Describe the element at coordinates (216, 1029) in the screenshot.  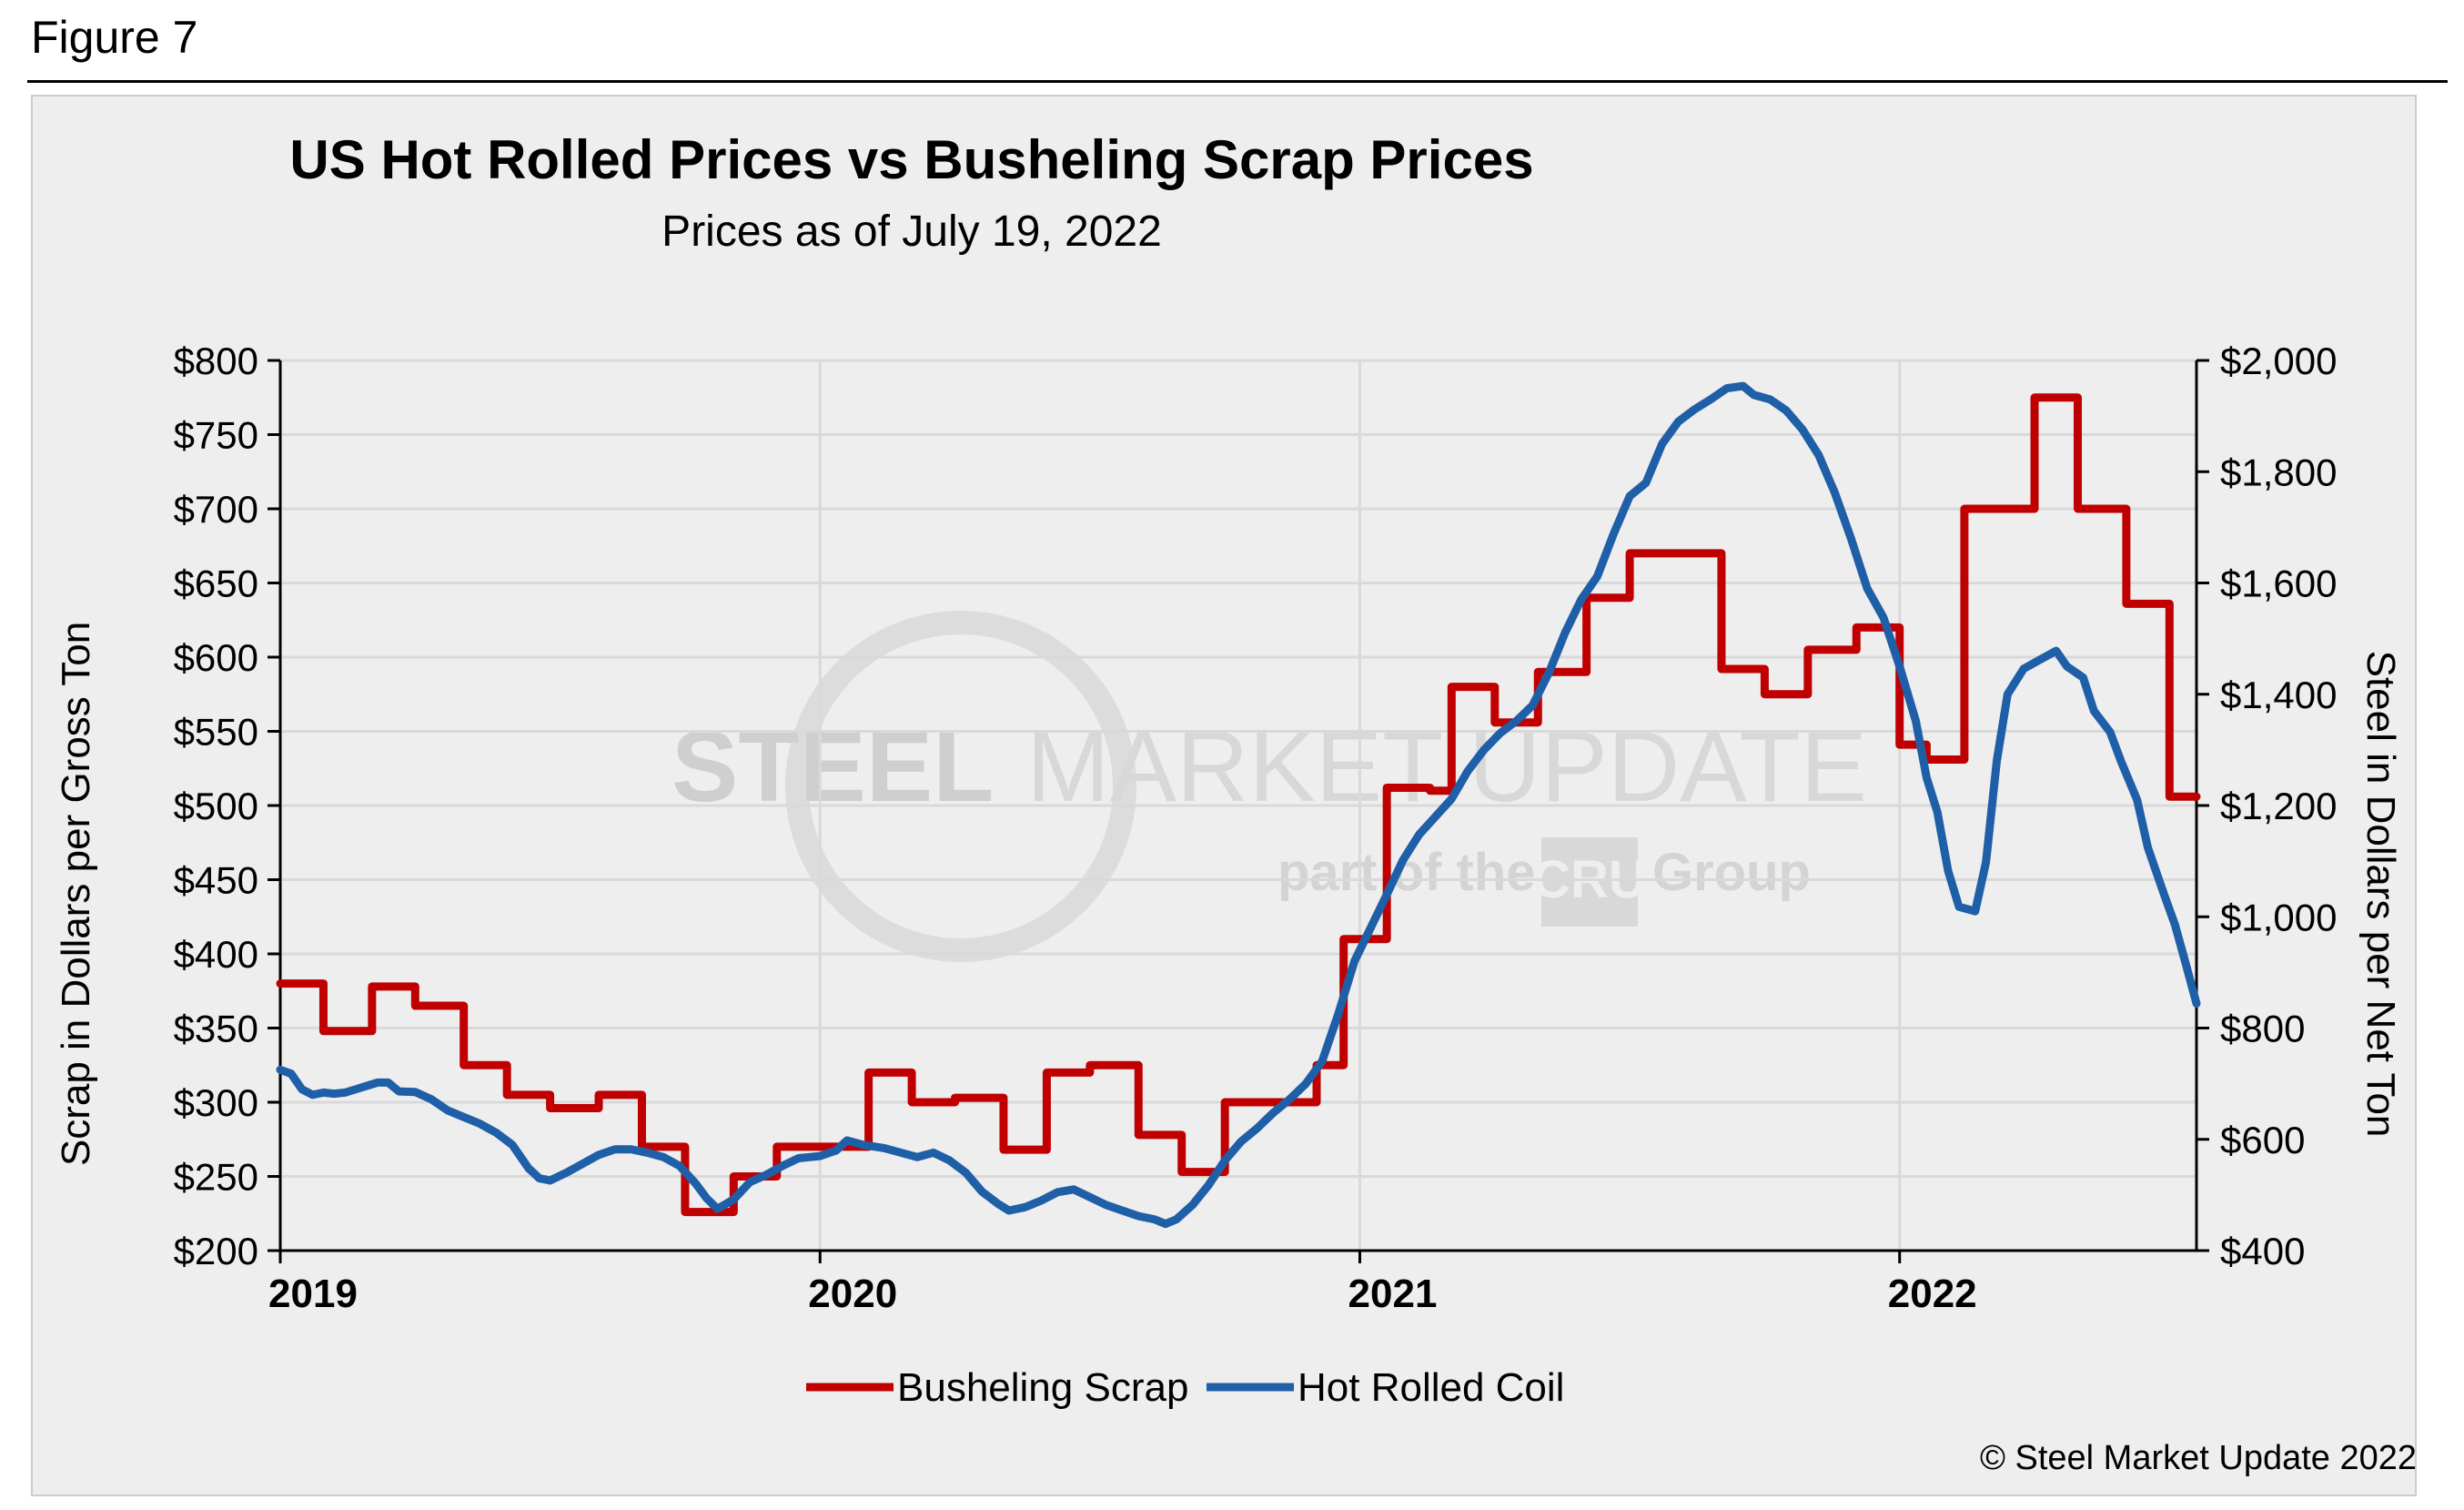
I see `left-tick-label: $350` at that location.